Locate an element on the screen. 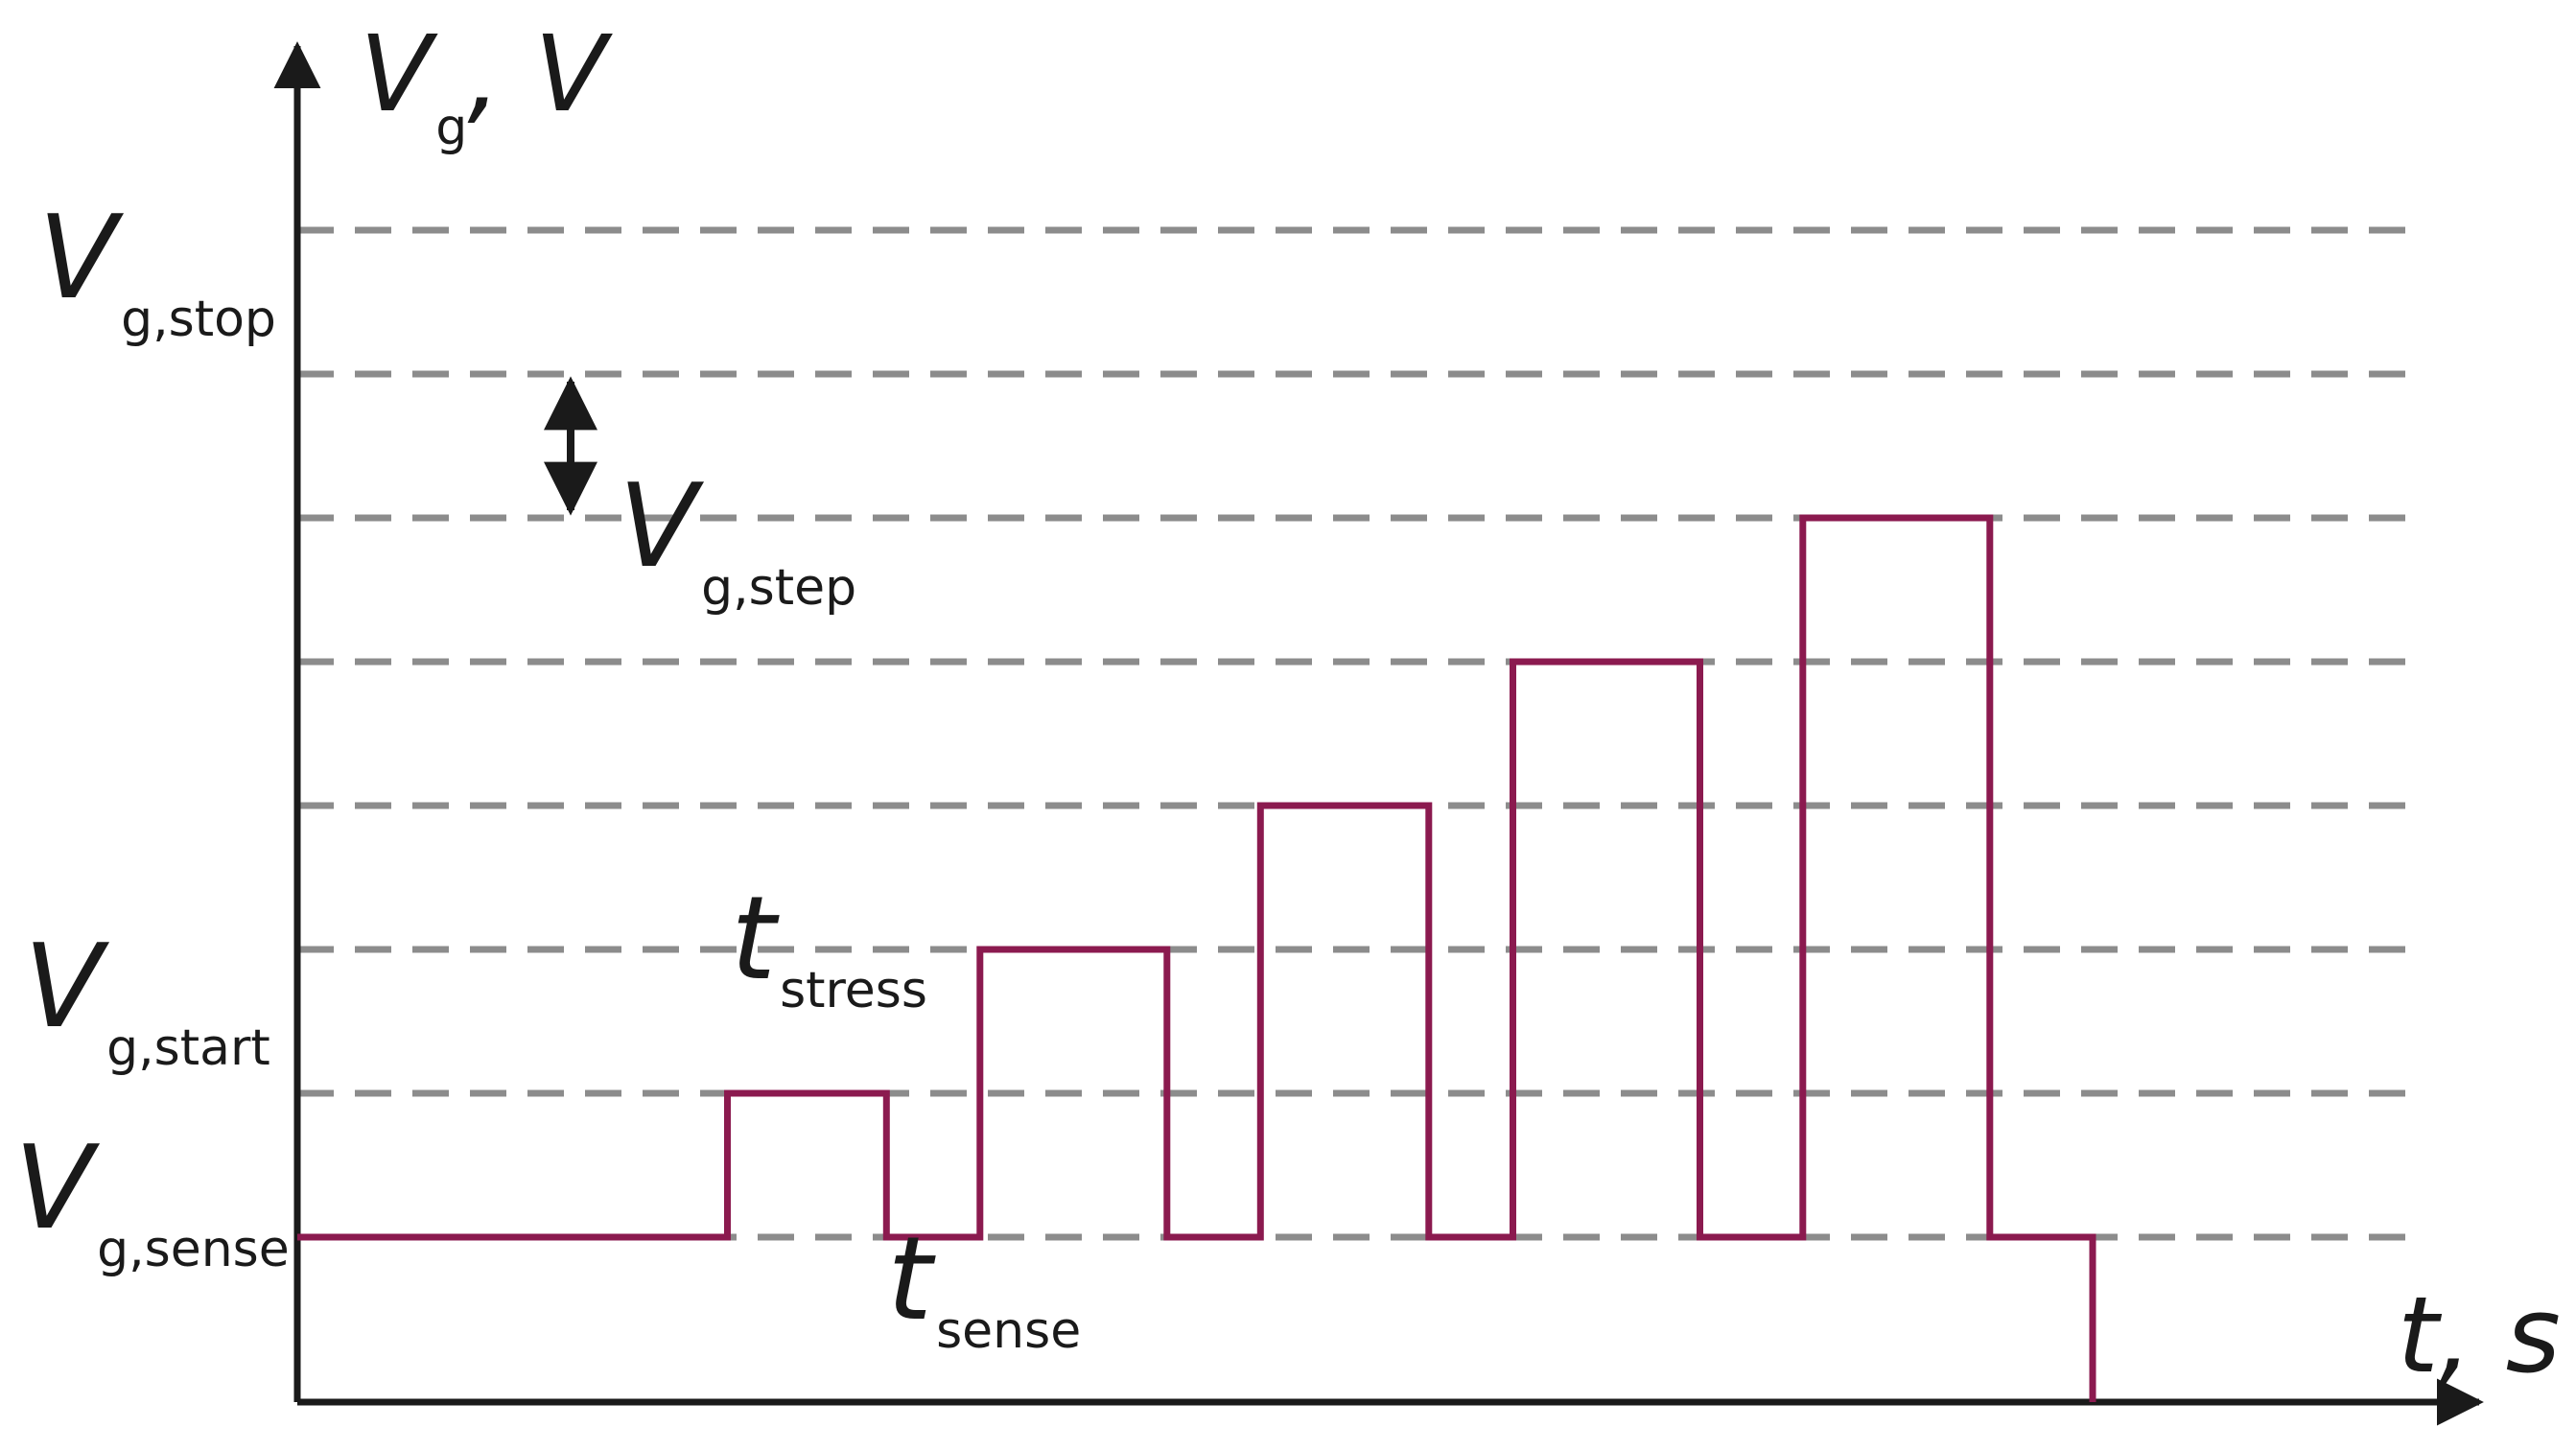  sense-time-annotation: tsense is located at coordinates (984, 1286).